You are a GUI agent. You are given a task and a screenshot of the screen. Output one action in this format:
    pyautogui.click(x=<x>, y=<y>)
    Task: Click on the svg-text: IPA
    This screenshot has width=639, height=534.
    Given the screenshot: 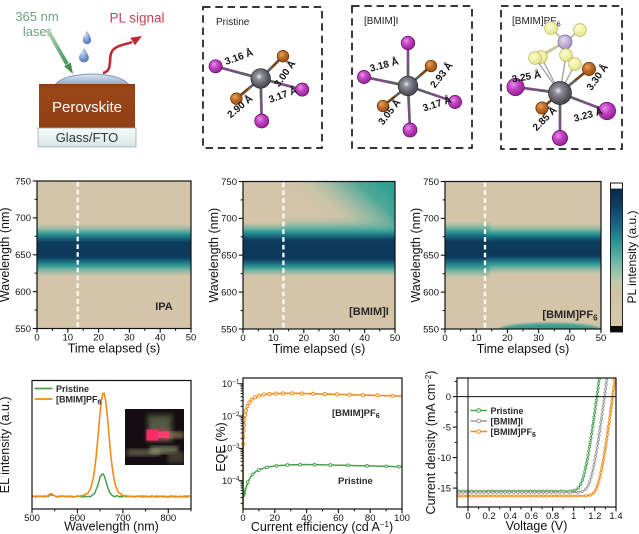 What is the action you would take?
    pyautogui.click(x=164, y=307)
    